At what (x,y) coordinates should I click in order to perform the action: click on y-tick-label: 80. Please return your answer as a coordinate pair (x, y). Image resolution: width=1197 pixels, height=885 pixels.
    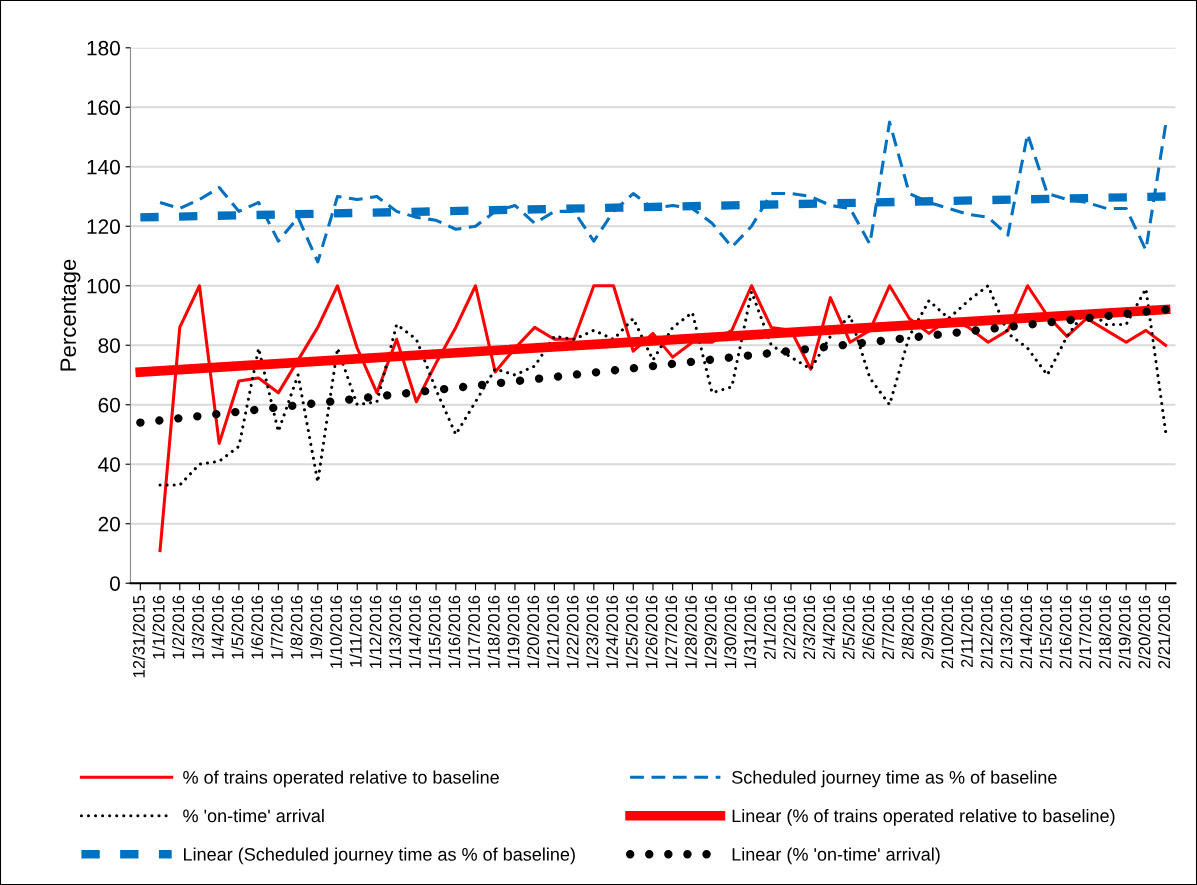
    Looking at the image, I should click on (109, 345).